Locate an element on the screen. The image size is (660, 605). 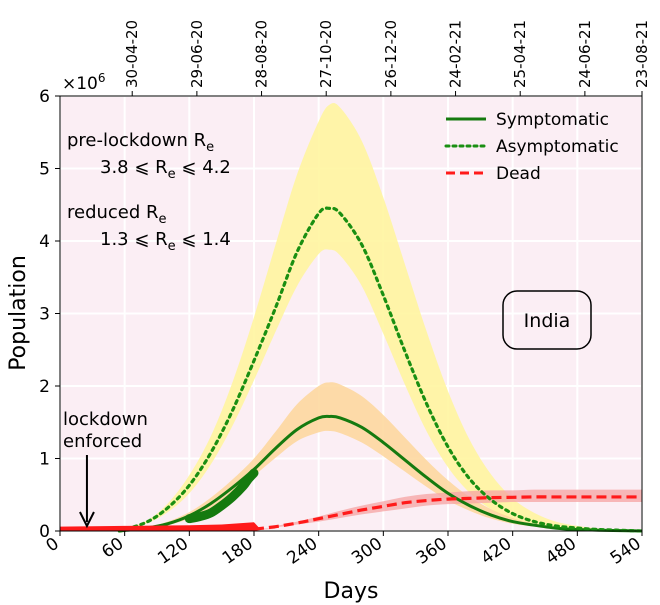
x-tick-label: 420 is located at coordinates (496, 551).